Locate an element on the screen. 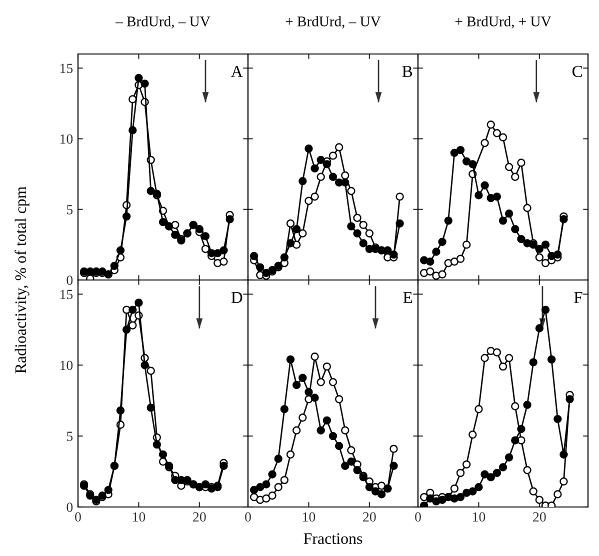  chart-title: + BrdUrd, + UV is located at coordinates (503, 22).